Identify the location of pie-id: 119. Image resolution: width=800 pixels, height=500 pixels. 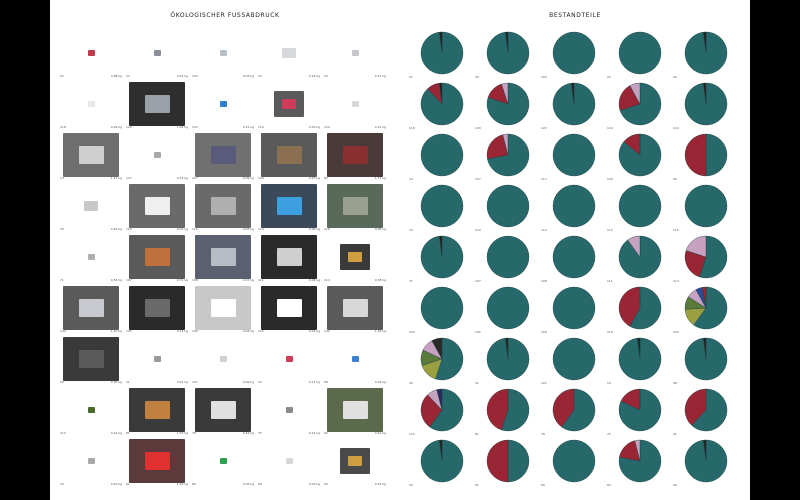
(610, 128).